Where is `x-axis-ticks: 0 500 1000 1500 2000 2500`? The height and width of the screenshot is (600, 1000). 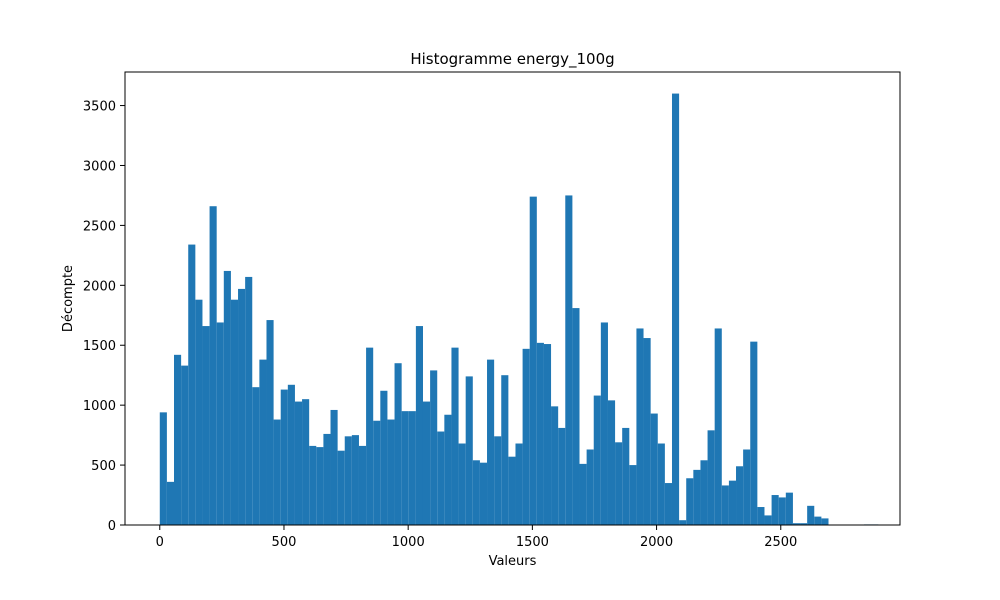 x-axis-ticks: 0 500 1000 1500 2000 2500 is located at coordinates (476, 537).